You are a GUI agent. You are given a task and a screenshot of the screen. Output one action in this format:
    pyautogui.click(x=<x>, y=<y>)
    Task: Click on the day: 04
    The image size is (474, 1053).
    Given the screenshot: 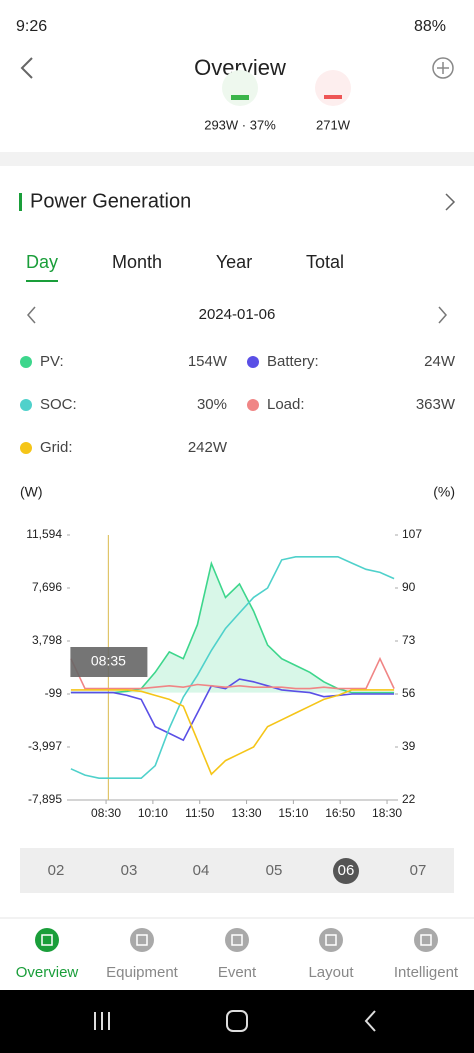 What is the action you would take?
    pyautogui.click(x=201, y=870)
    